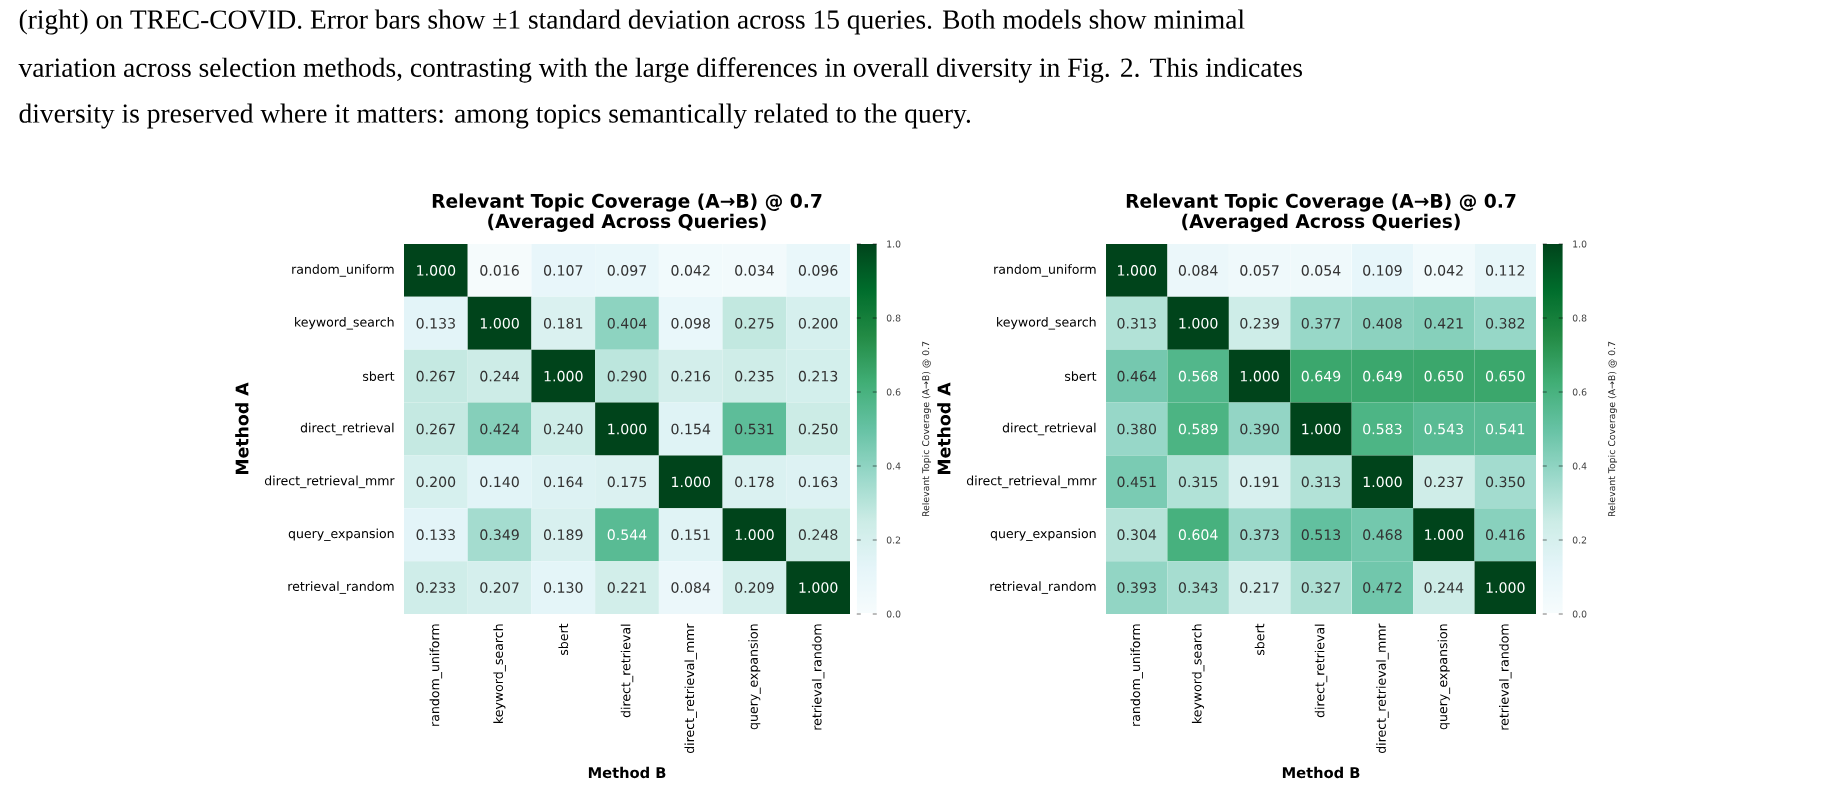 This screenshot has width=1840, height=800. Describe the element at coordinates (660, 70) in the screenshot. I see `text: variation across selection methods, contrasting with the large differences in overall diversity in Fig. 2. This indicates` at that location.